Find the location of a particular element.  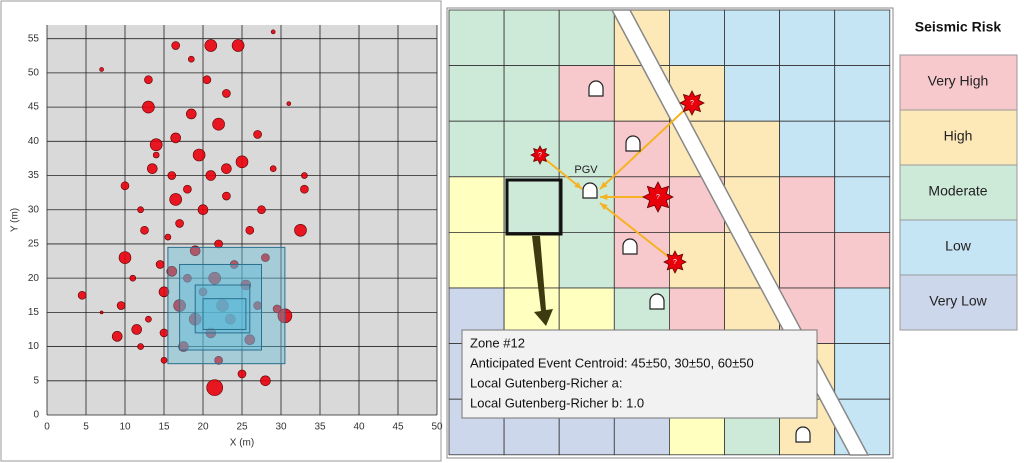

y-axis-label: Y (m) is located at coordinates (15, 220).